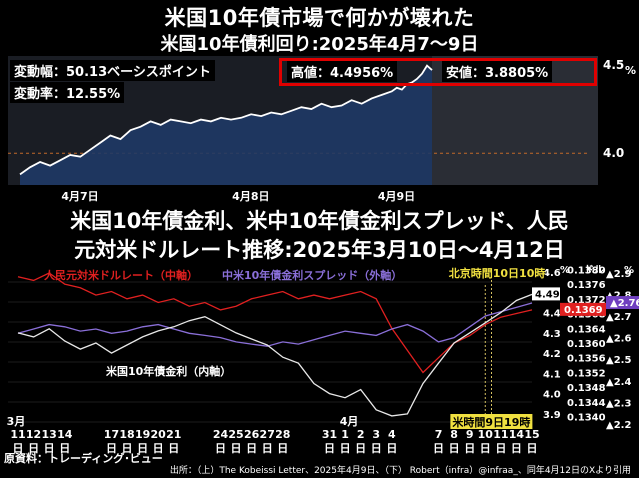 The height and width of the screenshot is (478, 639). I want to click on bottom-xtick-label: 24, so click(221, 434).